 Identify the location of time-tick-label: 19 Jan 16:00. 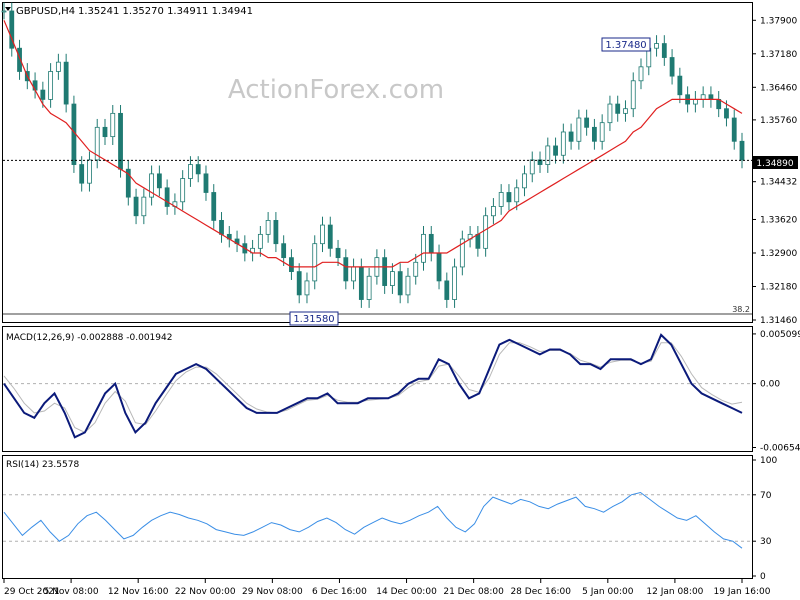
(742, 592).